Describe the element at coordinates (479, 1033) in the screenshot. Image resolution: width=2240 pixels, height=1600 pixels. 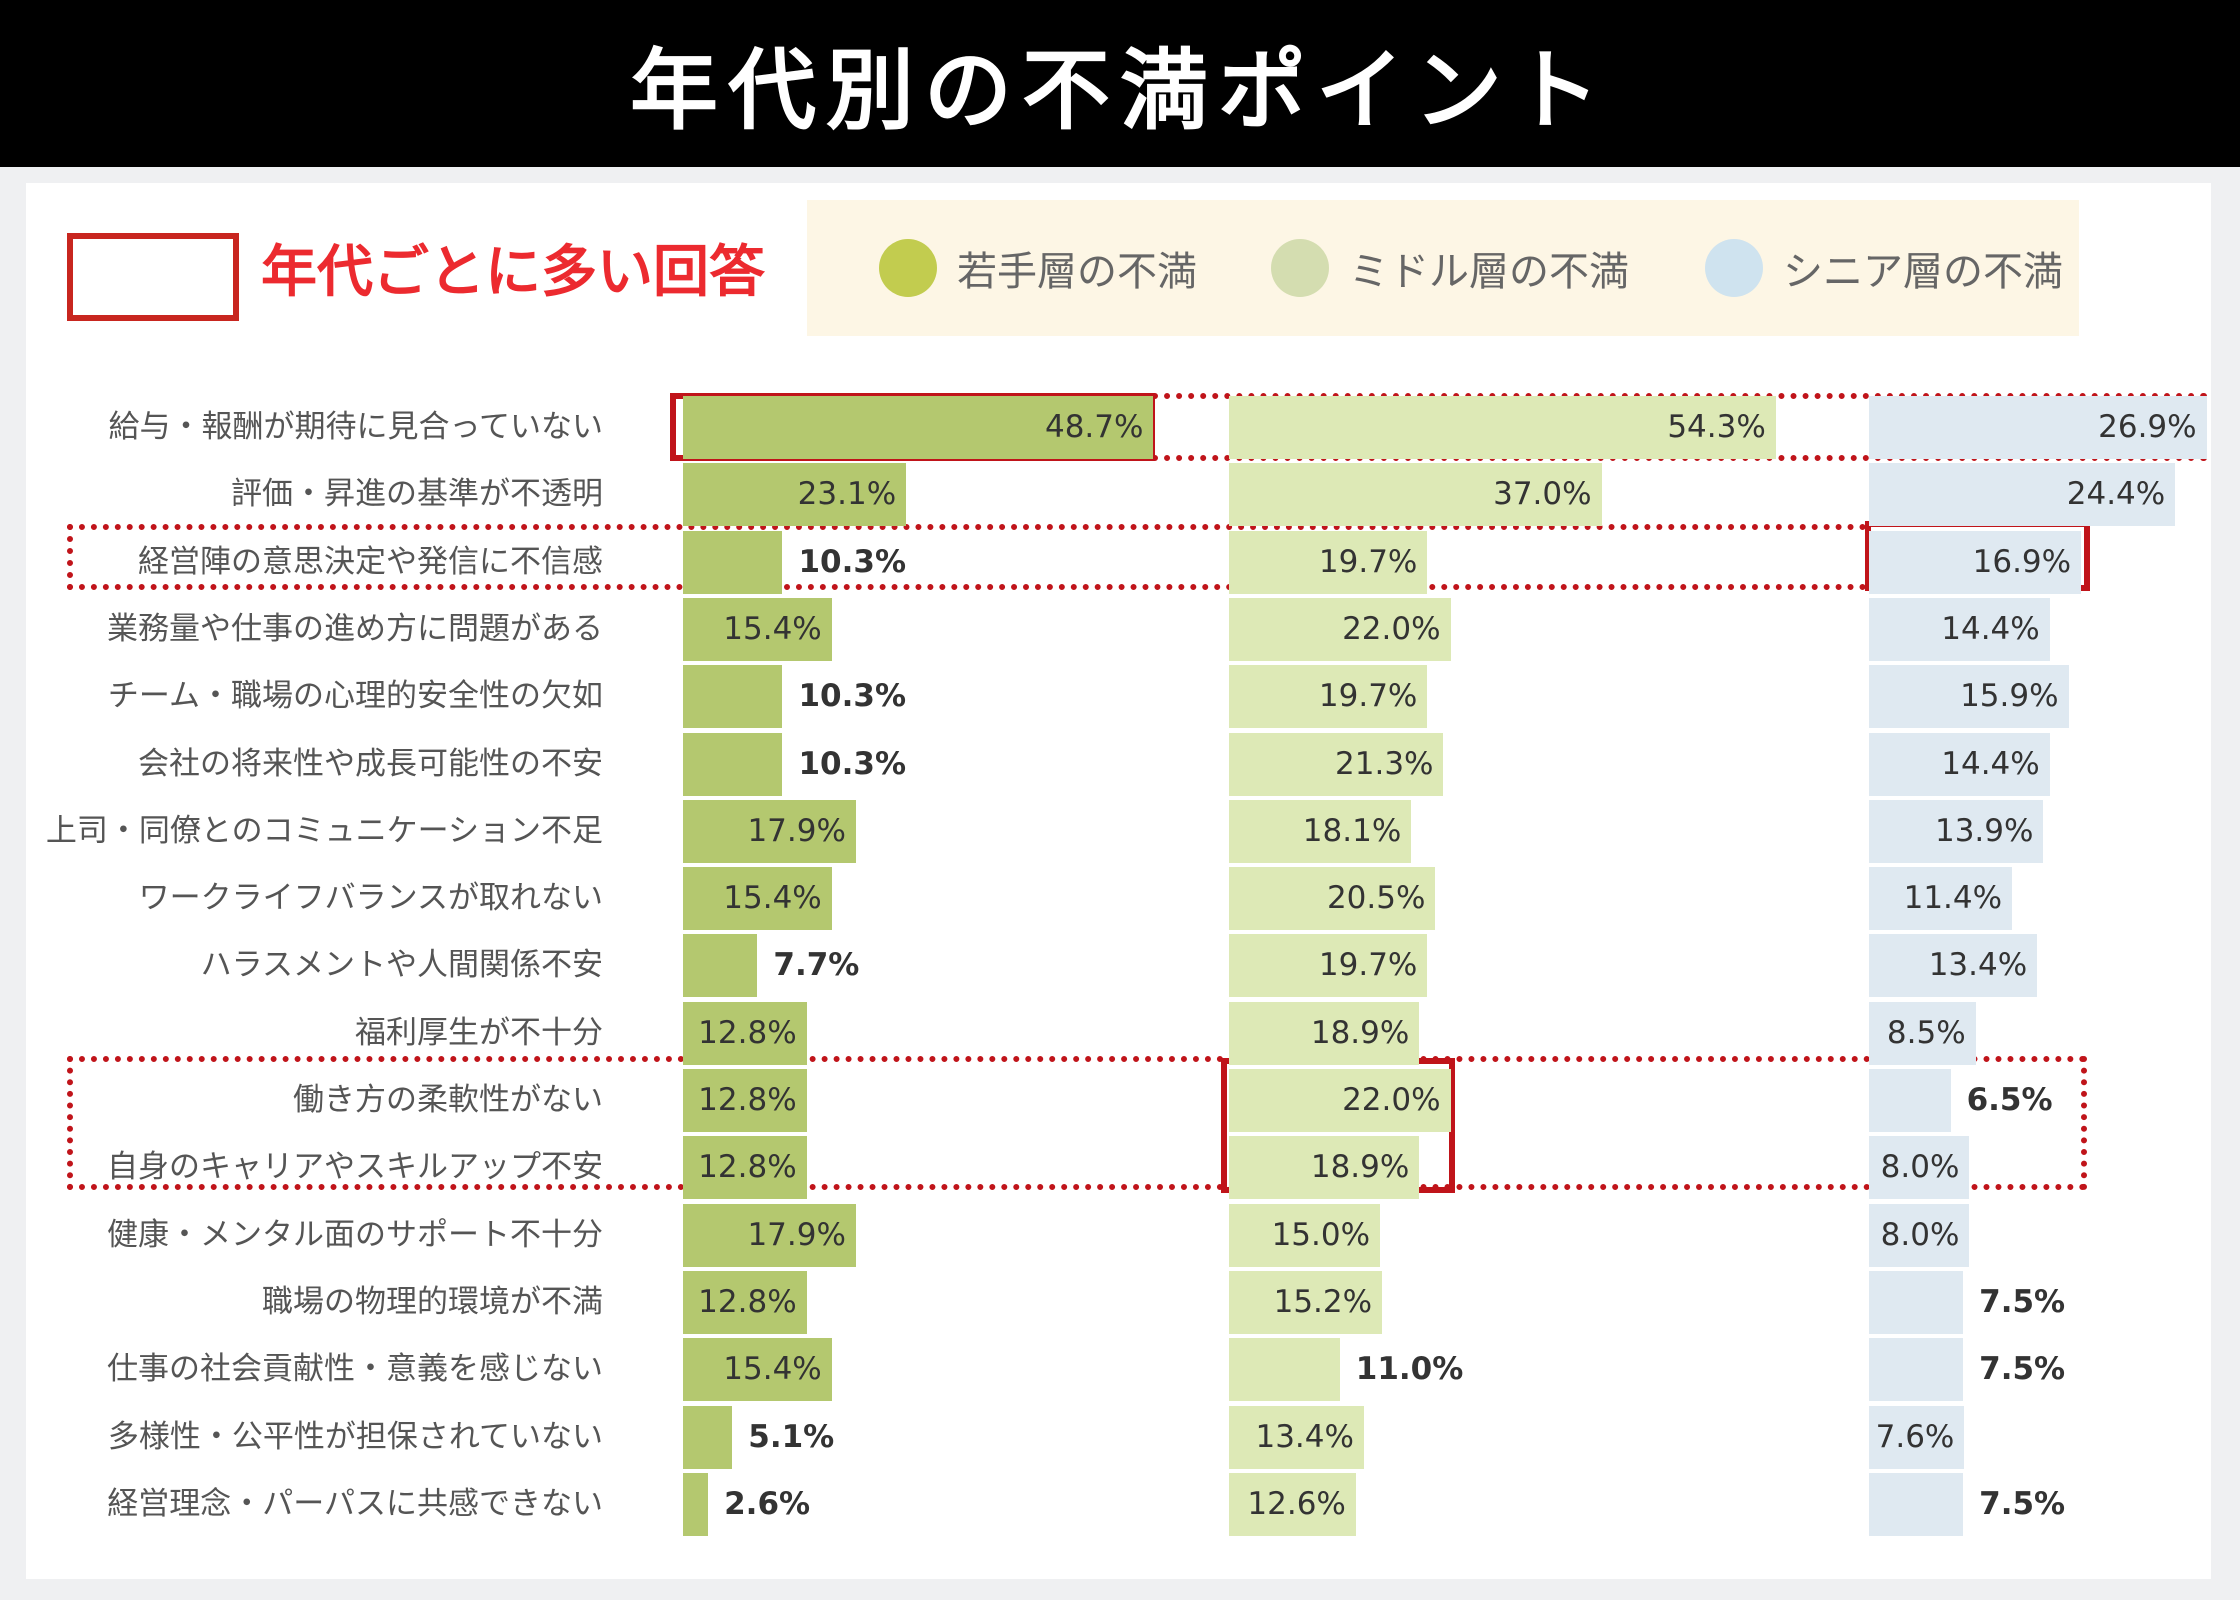
I see `category-label: 福利厚生が不十分` at that location.